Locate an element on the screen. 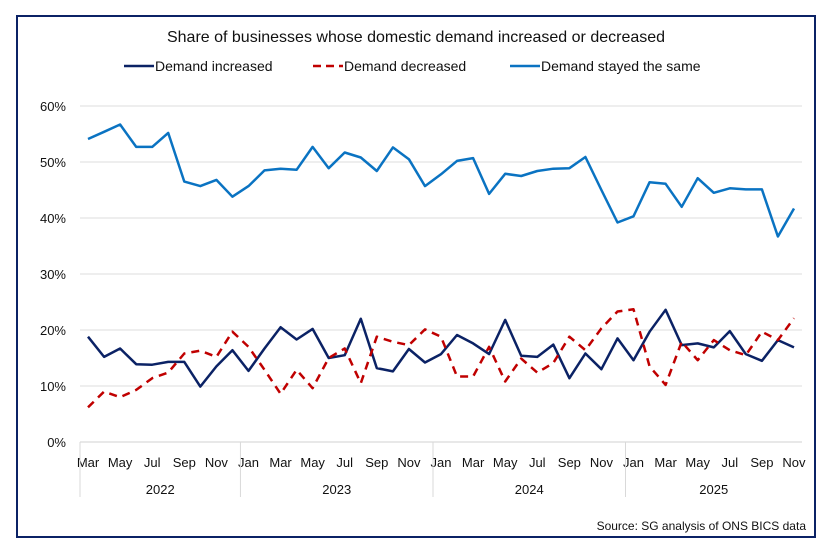 The height and width of the screenshot is (552, 832). legend-label: Demand decreased is located at coordinates (405, 66).